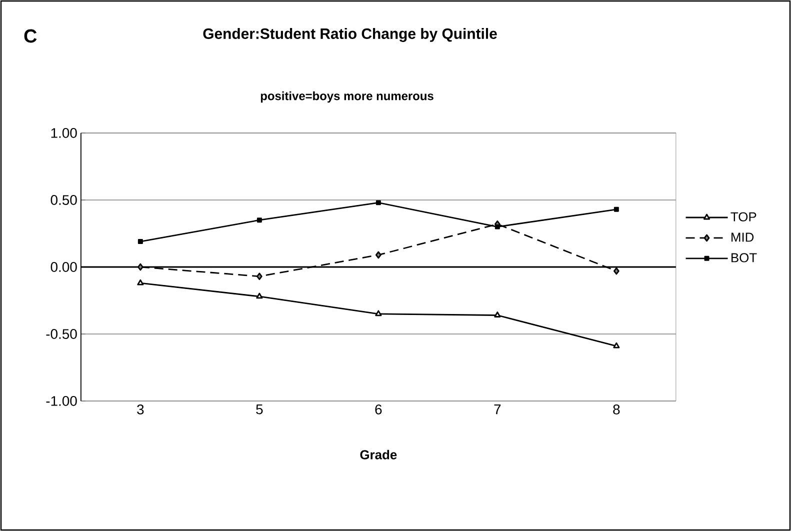  I want to click on y-tick-label: 1.00, so click(64, 133).